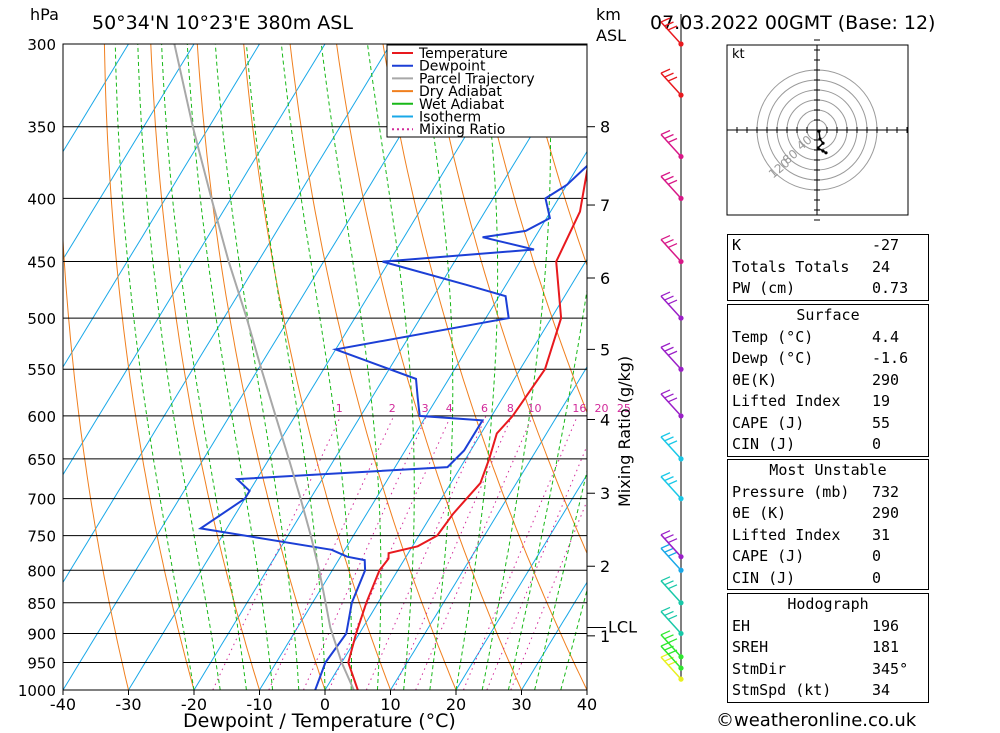  I want to click on hodo-sreh-value: 181, so click(886, 647).